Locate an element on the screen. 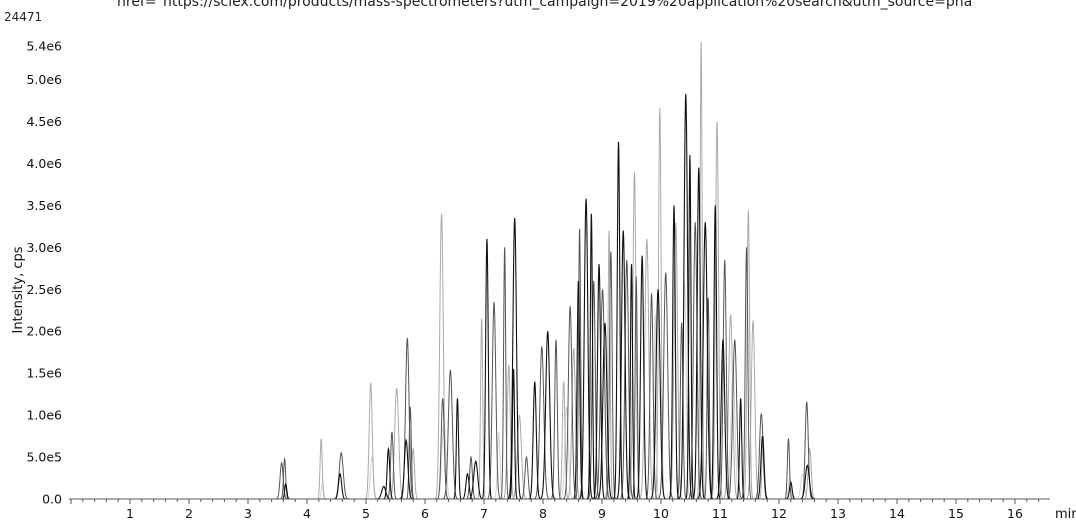 This screenshot has height=523, width=1076. x-tick-label: 2 is located at coordinates (189, 513).